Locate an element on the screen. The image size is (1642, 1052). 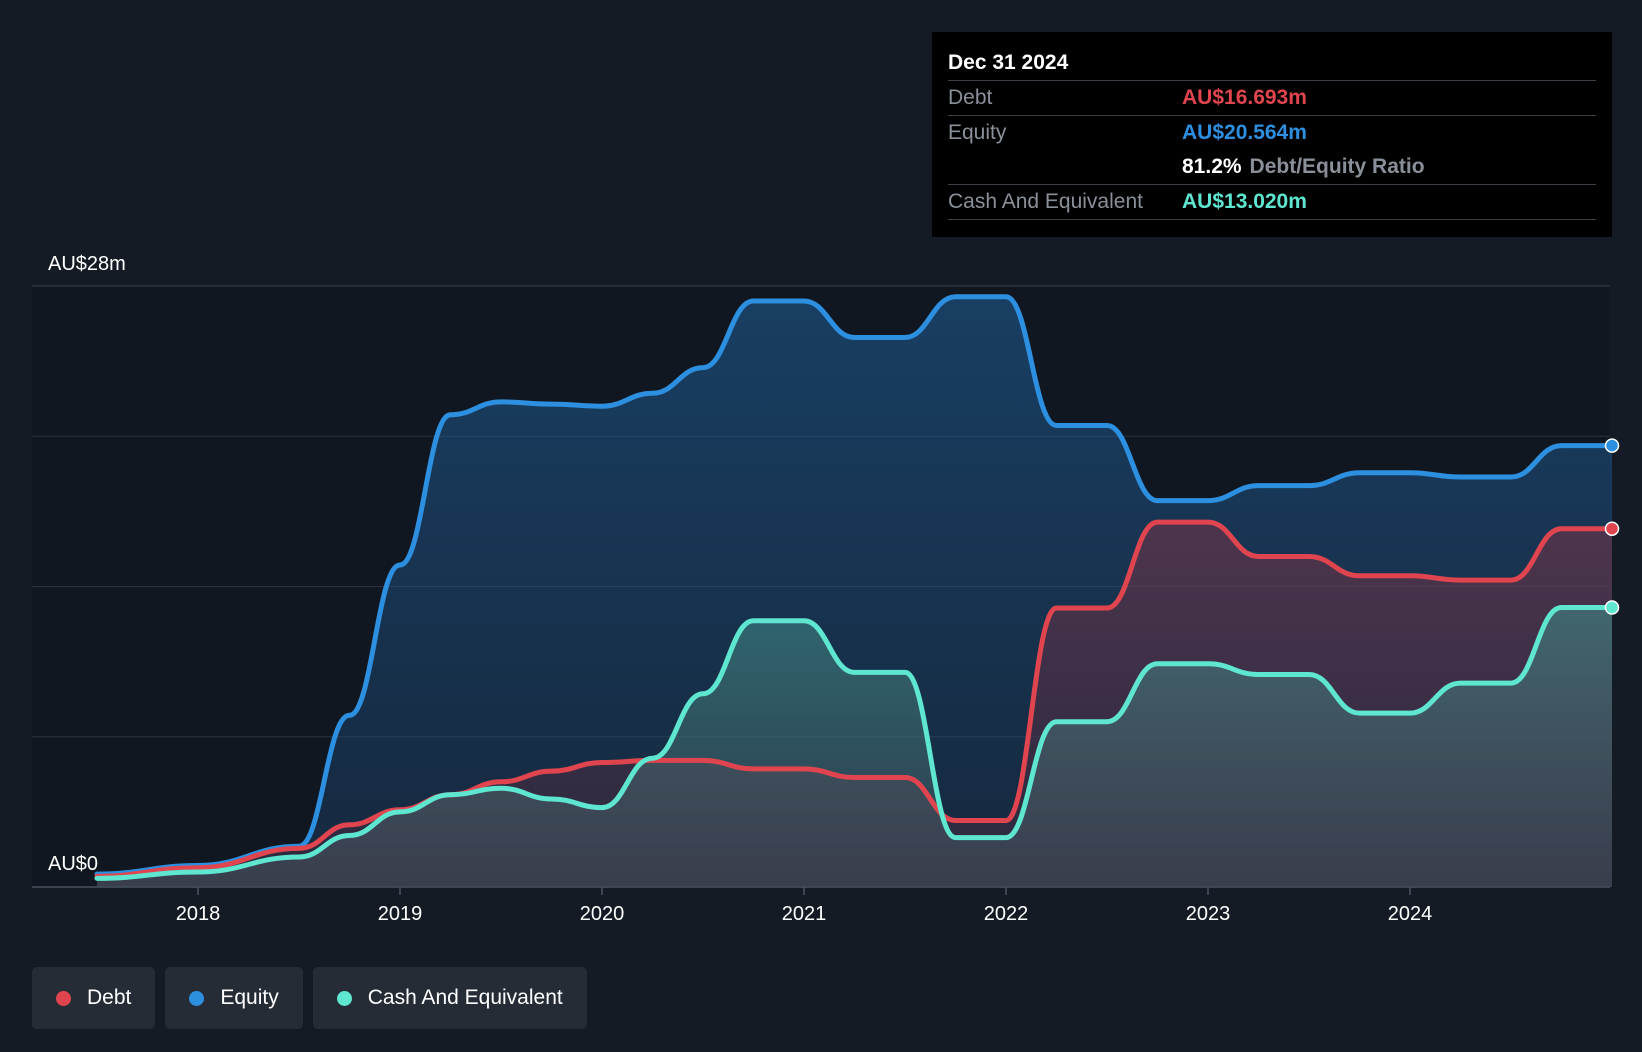
x-tick-label: 2023 is located at coordinates (1208, 914).